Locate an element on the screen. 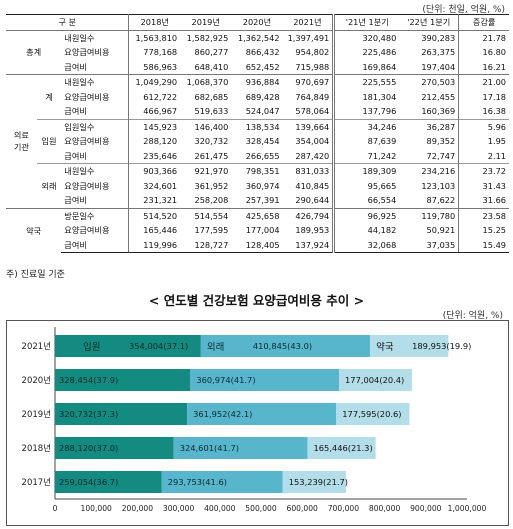 The height and width of the screenshot is (529, 513). cell-year-value: 682,685 is located at coordinates (211, 96).